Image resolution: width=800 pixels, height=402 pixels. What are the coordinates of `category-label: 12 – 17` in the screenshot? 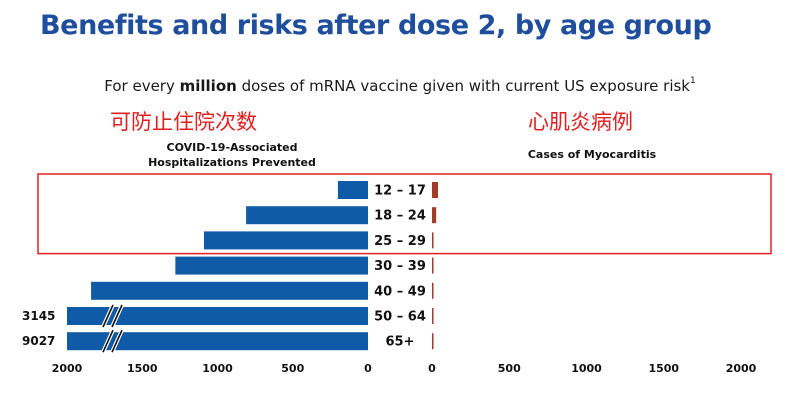 It's located at (400, 191).